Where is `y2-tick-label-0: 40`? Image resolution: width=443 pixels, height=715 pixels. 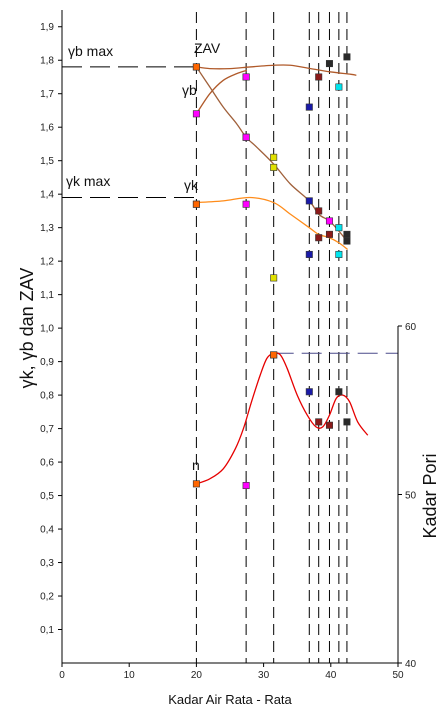
y2-tick-label-0: 40 is located at coordinates (411, 664).